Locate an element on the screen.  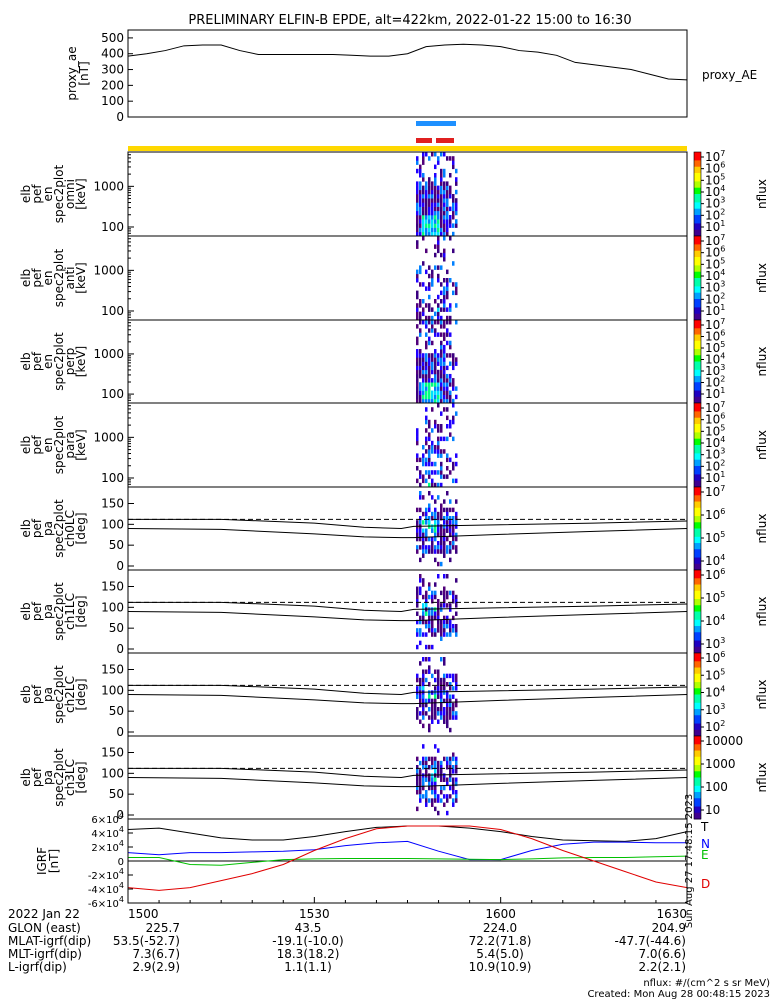
footer-row-value: 2.9(2.9) is located at coordinates (156, 967).